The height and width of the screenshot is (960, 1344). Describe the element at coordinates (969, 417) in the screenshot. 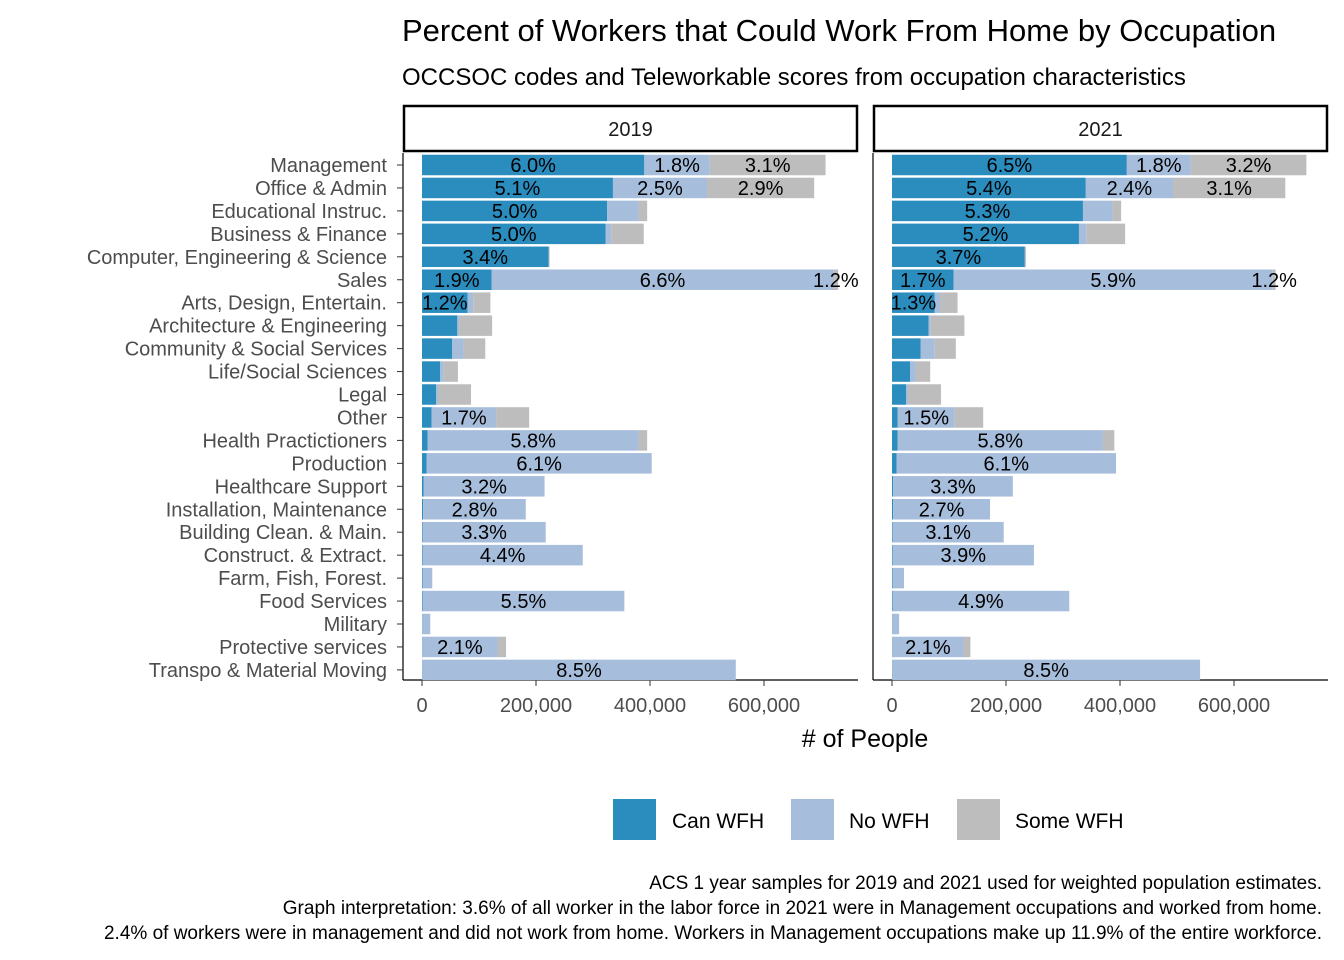

I see `bar-some-wfh-other-2021` at that location.